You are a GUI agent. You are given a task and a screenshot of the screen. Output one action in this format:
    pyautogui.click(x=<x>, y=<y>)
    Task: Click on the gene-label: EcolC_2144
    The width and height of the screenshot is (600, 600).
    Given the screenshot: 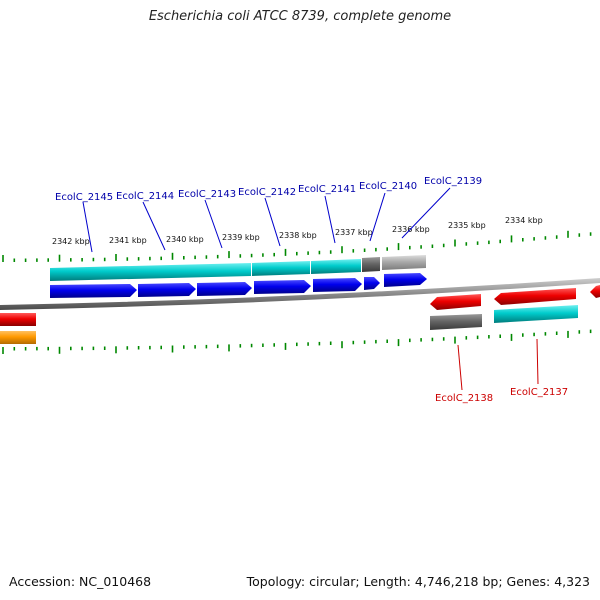 What is the action you would take?
    pyautogui.click(x=145, y=196)
    